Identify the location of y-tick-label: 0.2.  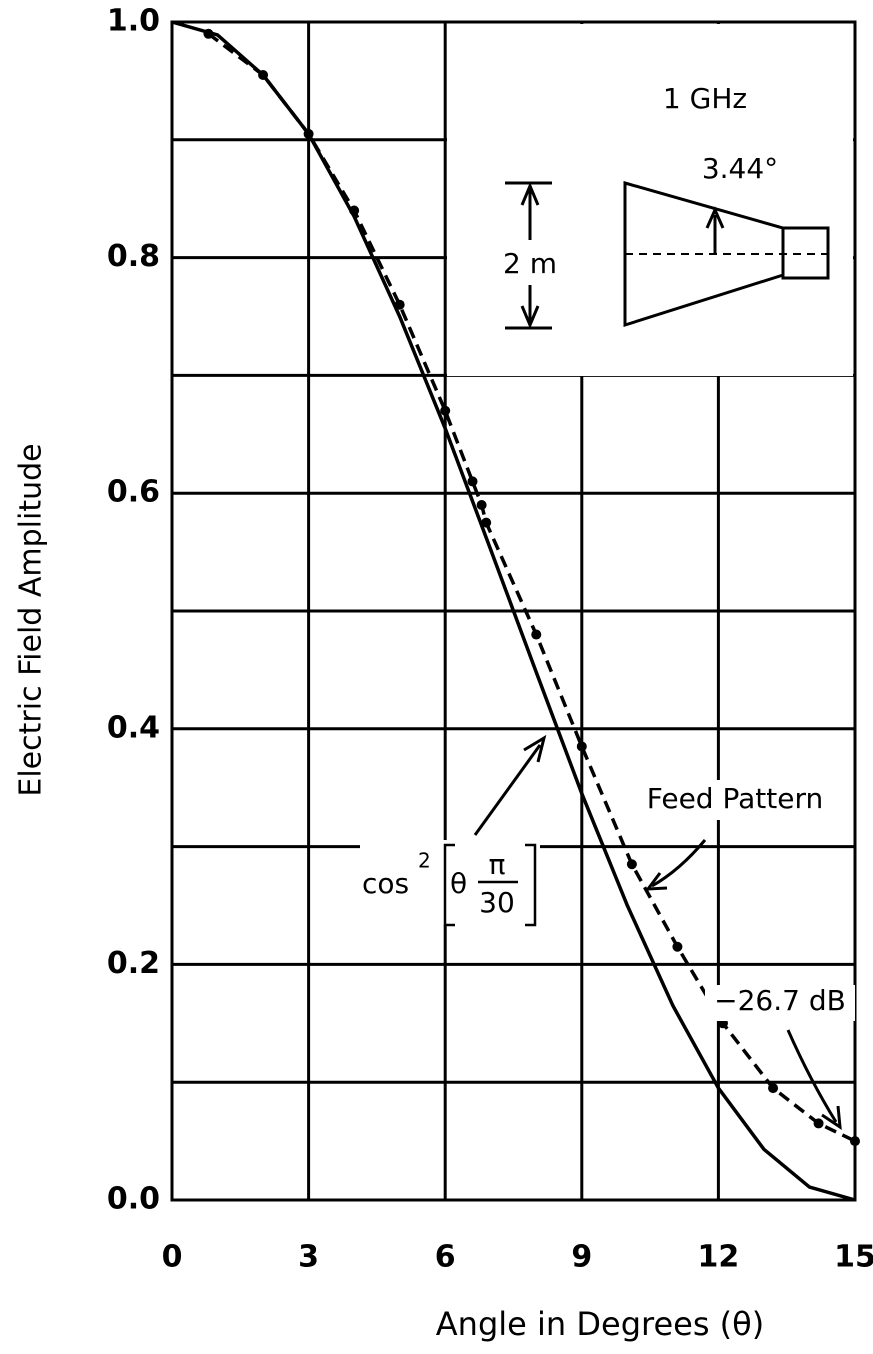
(133, 963).